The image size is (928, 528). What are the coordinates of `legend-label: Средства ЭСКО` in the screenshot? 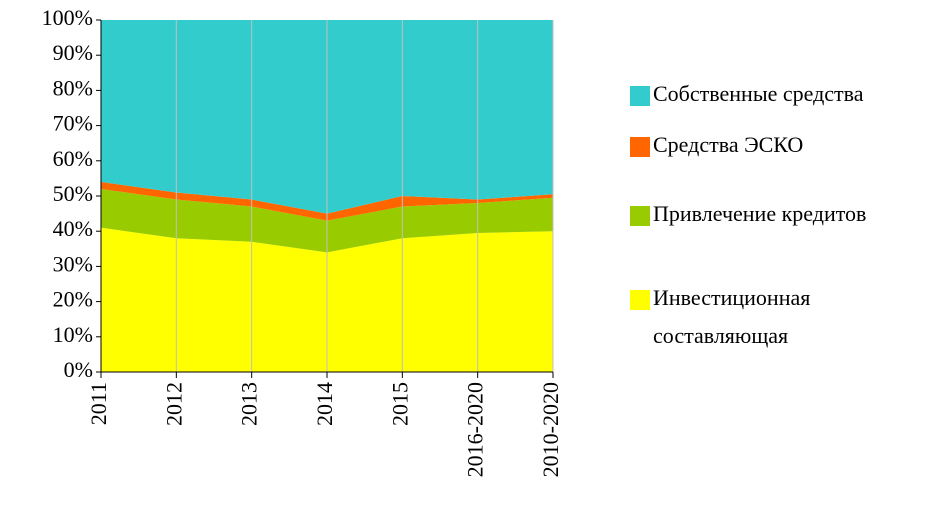 It's located at (728, 144).